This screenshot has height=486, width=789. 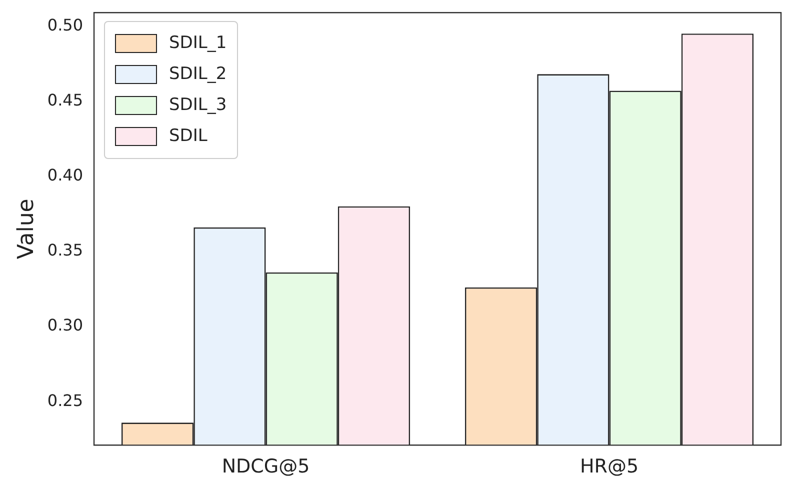 What do you see at coordinates (65, 24) in the screenshot?
I see `y-tick-label: 0.50` at bounding box center [65, 24].